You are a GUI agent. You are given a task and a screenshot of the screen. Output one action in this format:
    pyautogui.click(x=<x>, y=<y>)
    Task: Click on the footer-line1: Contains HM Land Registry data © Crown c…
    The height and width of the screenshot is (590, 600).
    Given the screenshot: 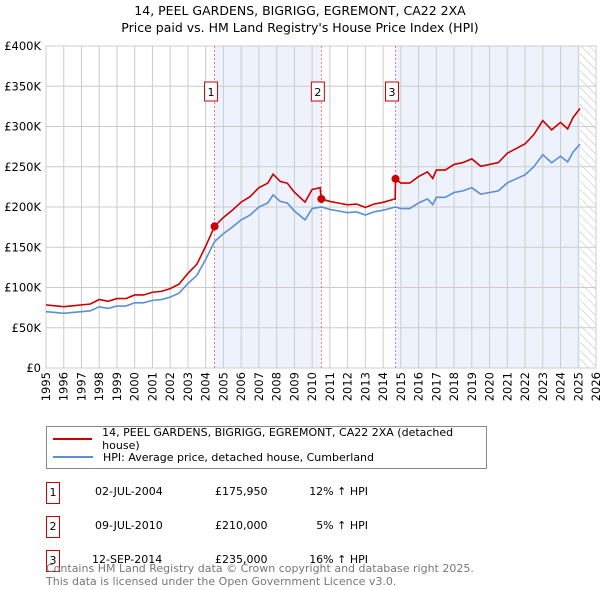 What is the action you would take?
    pyautogui.click(x=260, y=568)
    